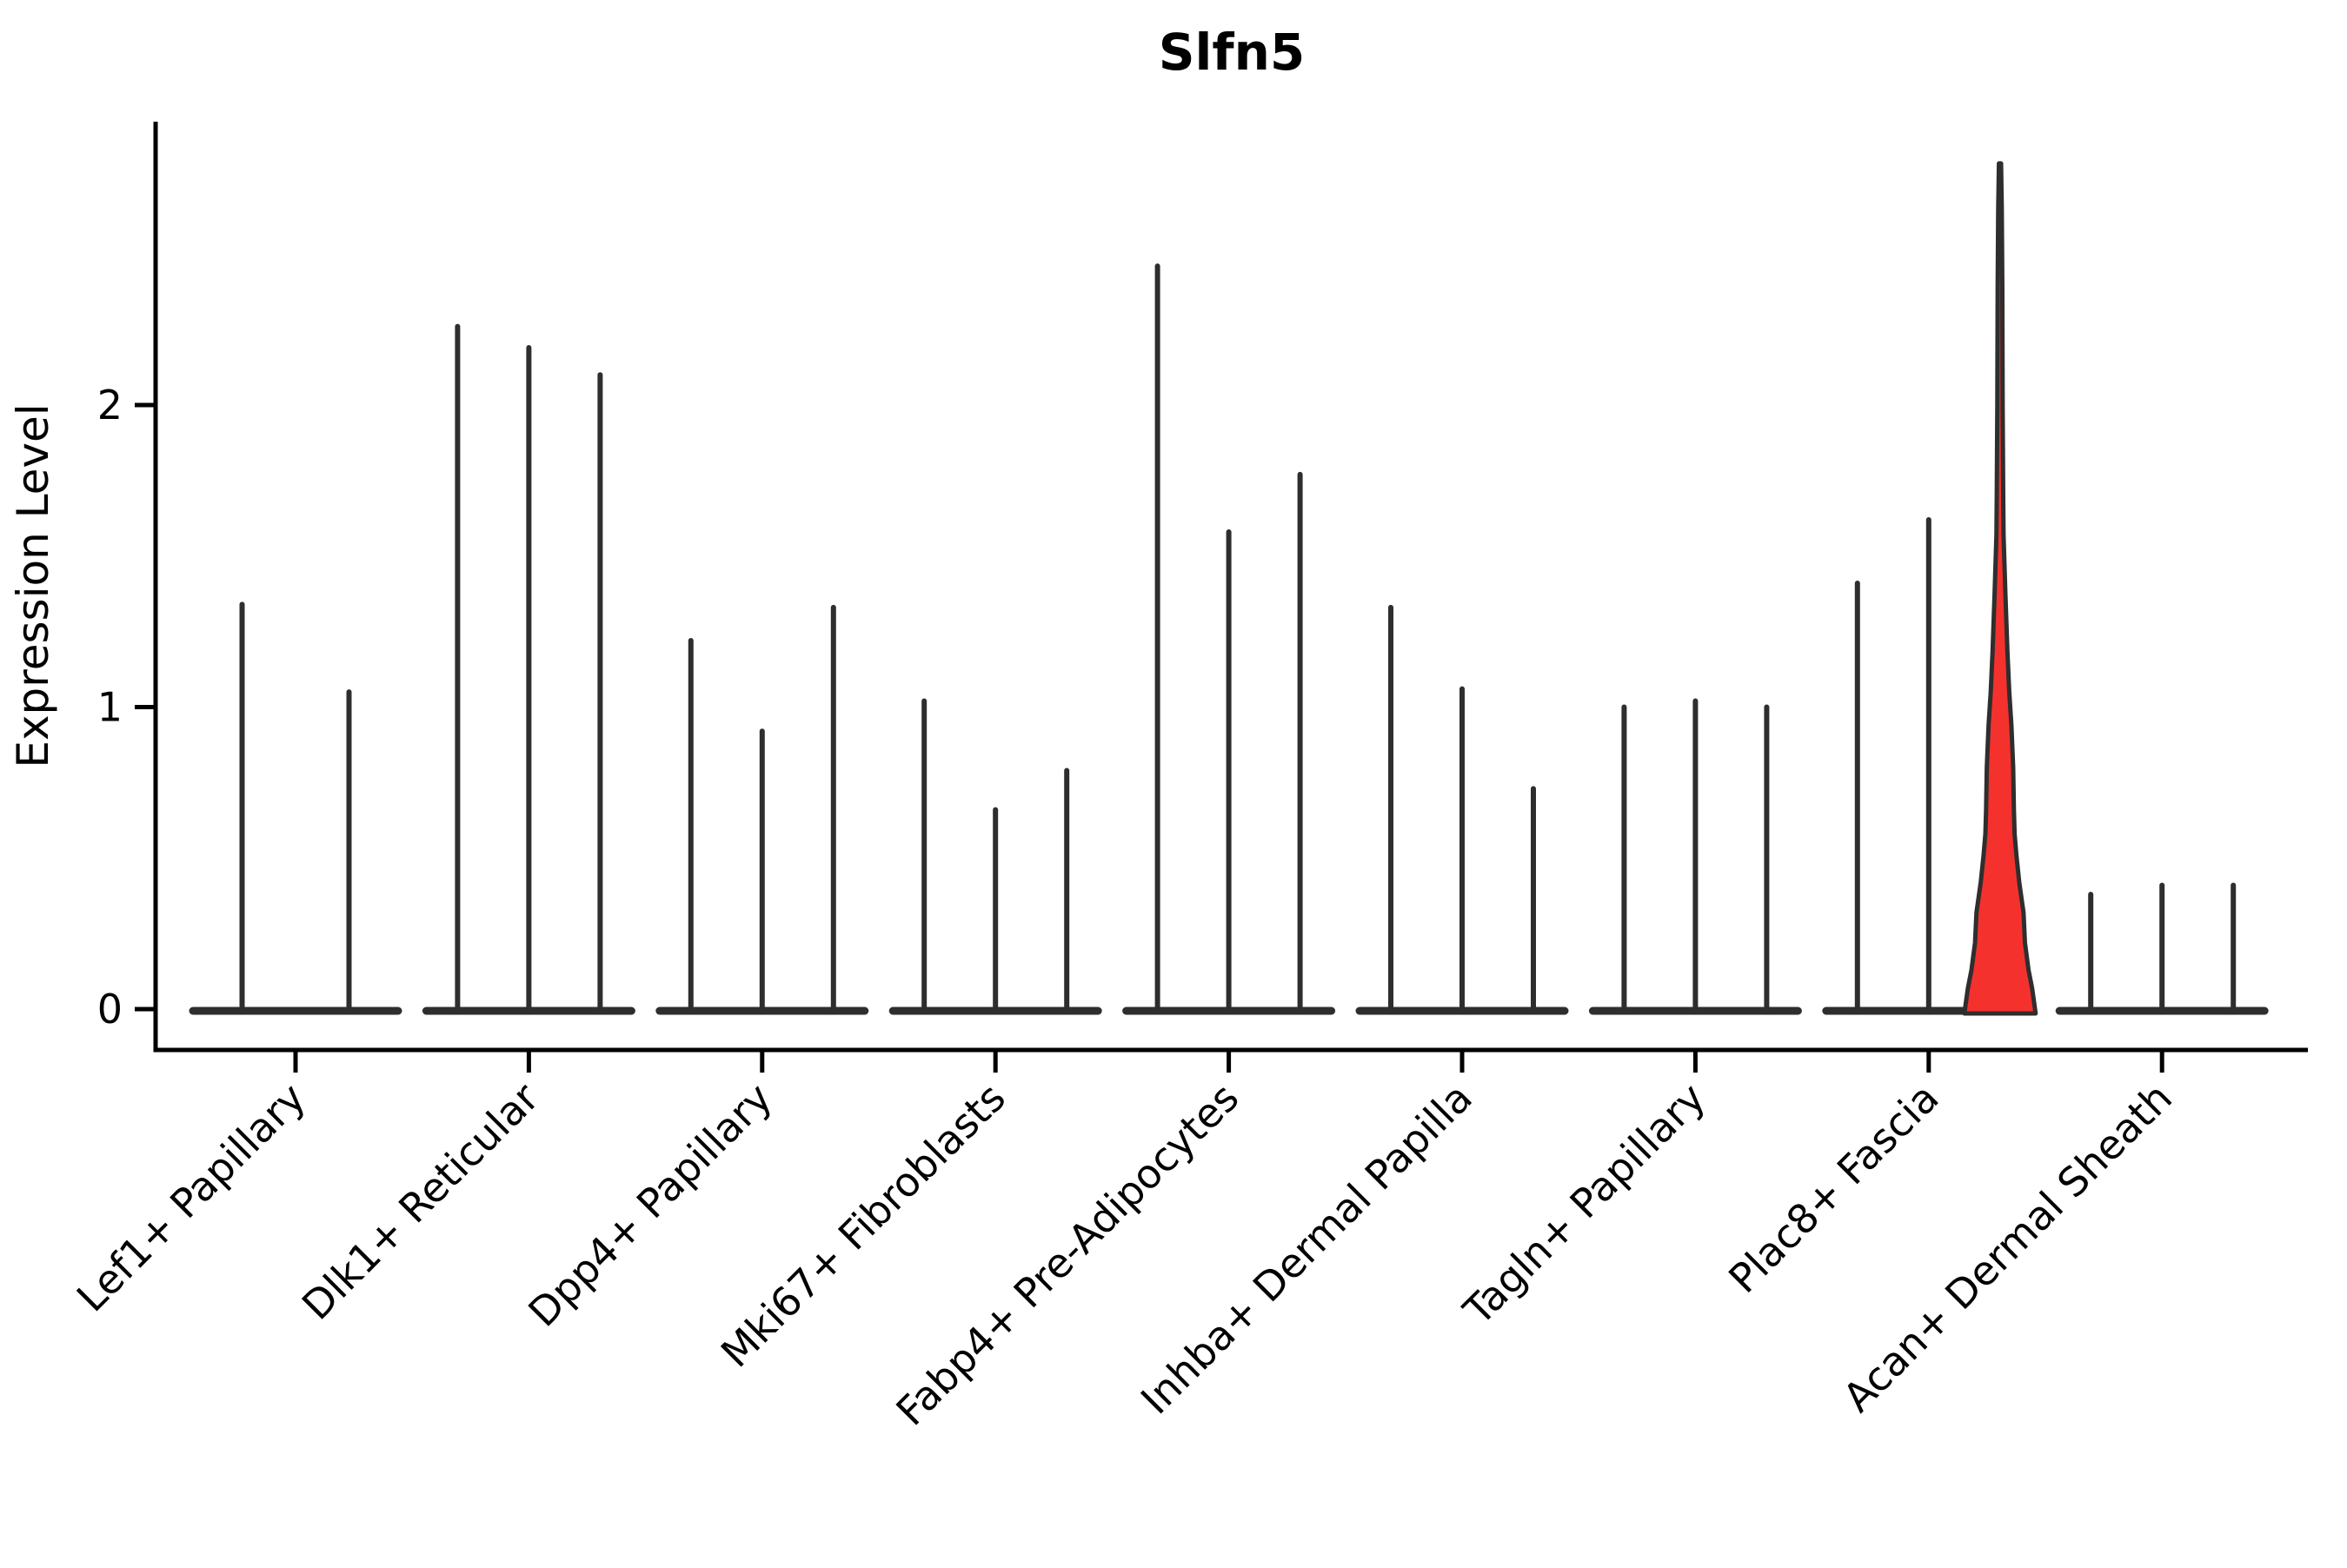 The image size is (2347, 1568). What do you see at coordinates (1233, 52) in the screenshot?
I see `chart-title: Slfn5` at bounding box center [1233, 52].